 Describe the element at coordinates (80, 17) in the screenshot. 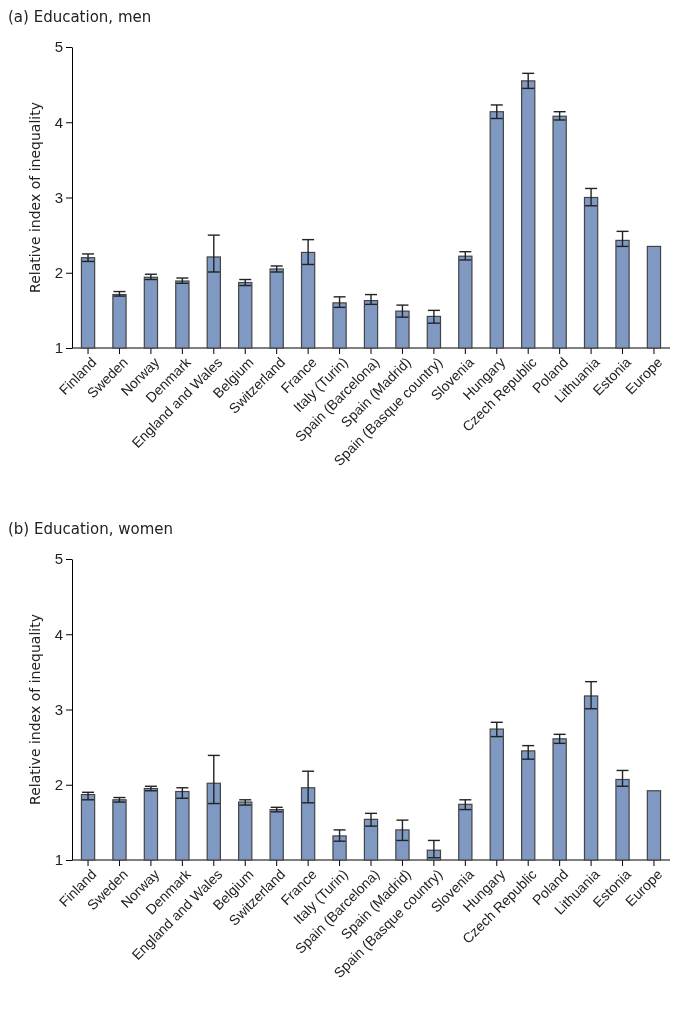

I see `chart-title: (a) Education, men` at that location.